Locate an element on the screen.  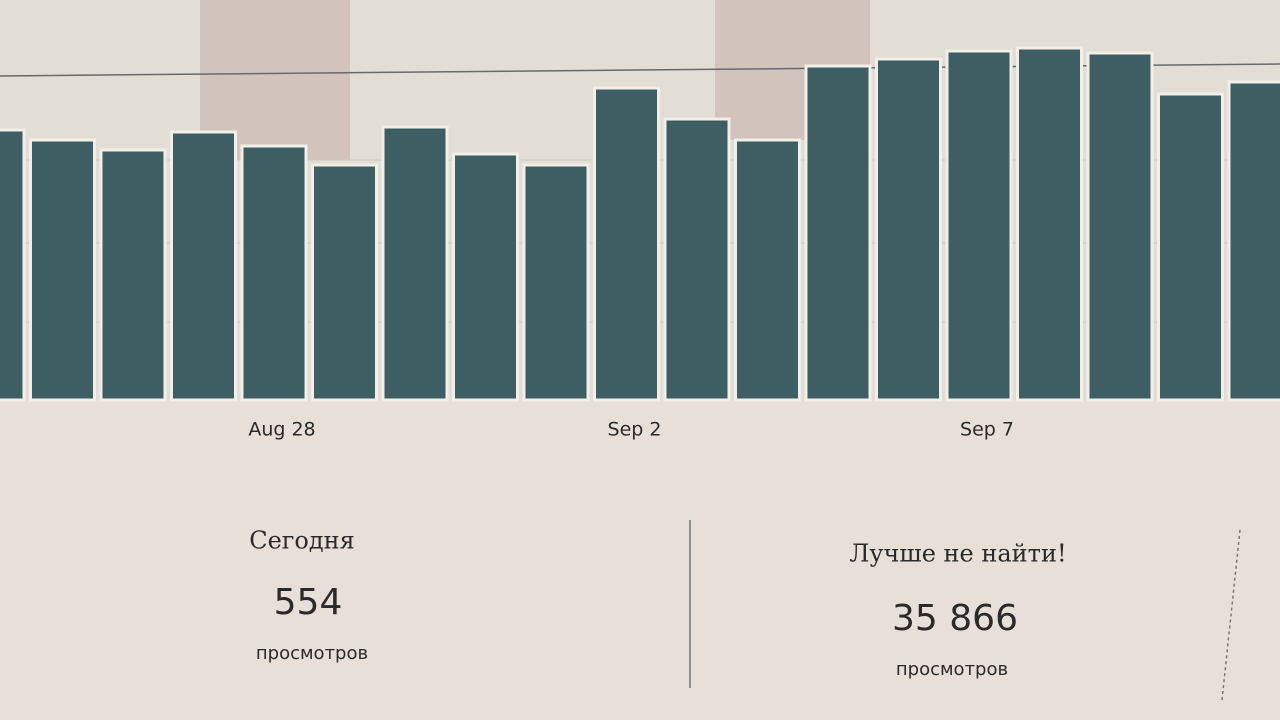
divider is located at coordinates (1231, 615).